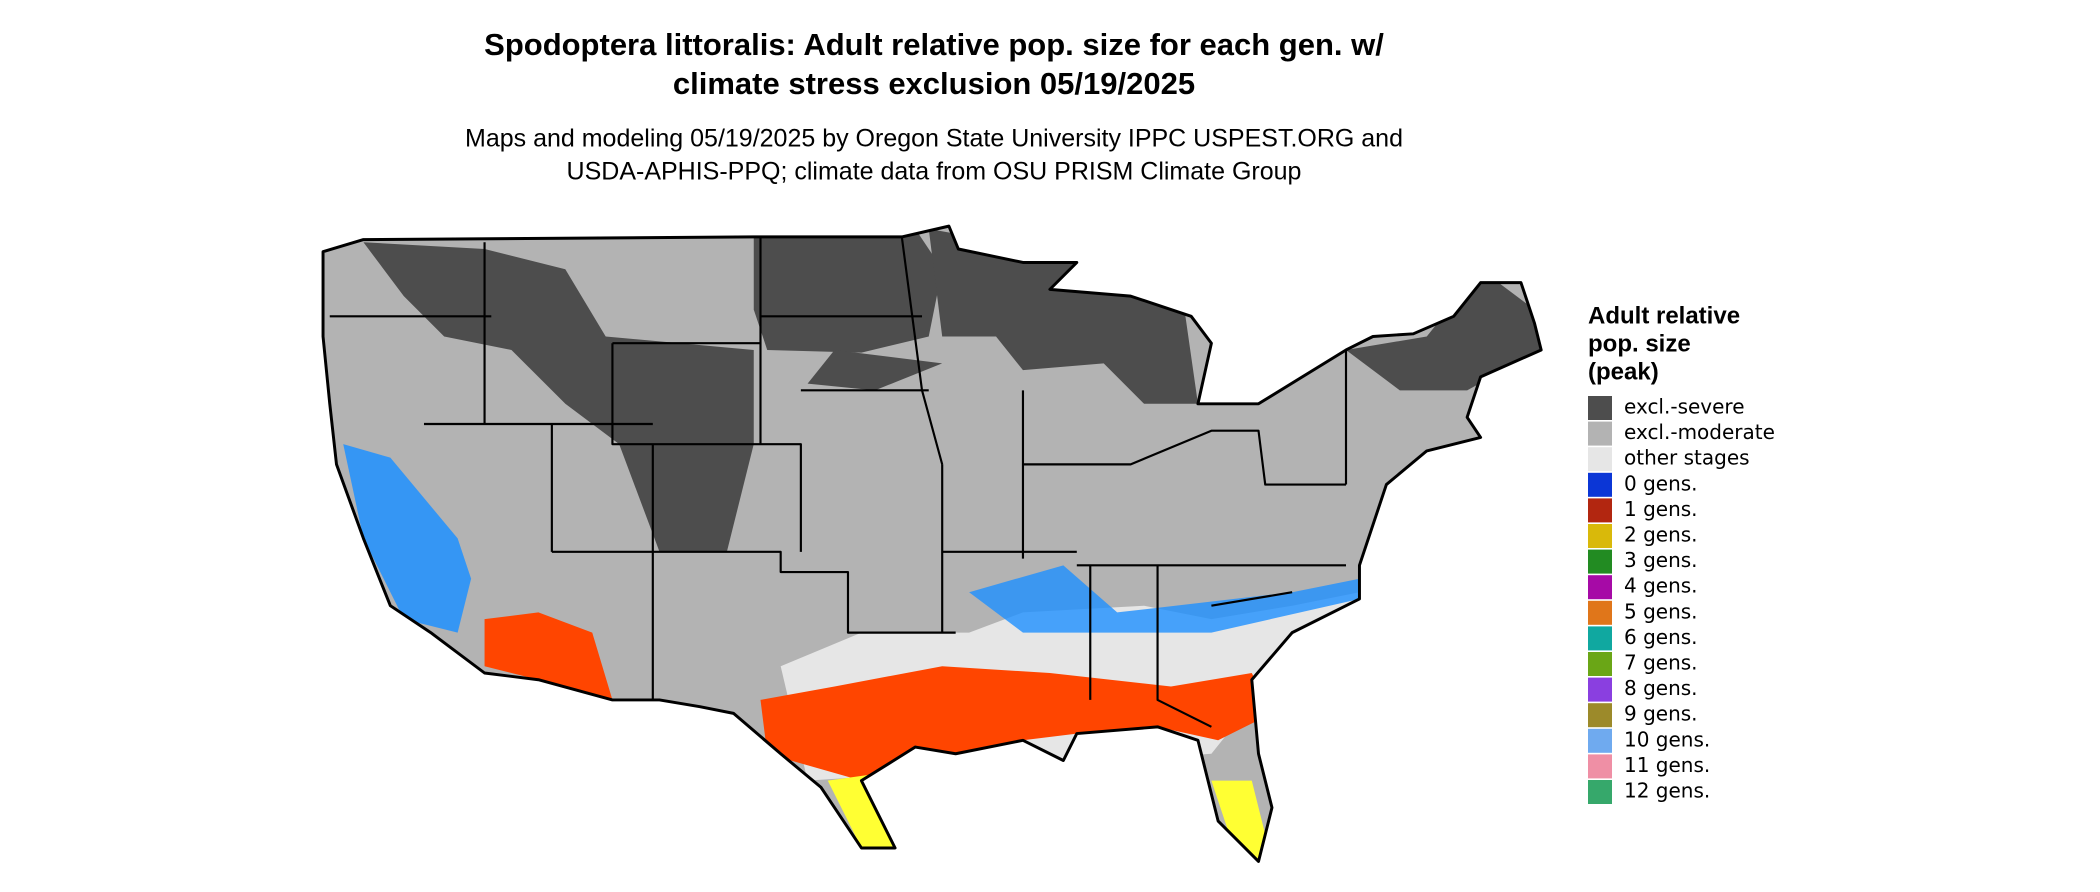 Image resolution: width=2100 pixels, height=892 pixels. Describe the element at coordinates (1664, 315) in the screenshot. I see `legend-title: Adult relative` at that location.